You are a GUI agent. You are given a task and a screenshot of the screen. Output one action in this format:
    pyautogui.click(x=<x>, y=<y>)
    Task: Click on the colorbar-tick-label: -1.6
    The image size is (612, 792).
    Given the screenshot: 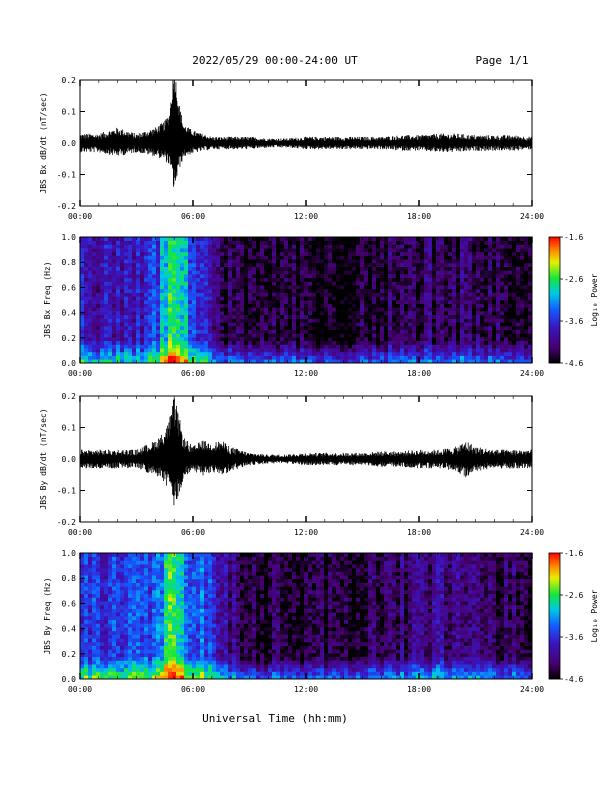 What is the action you would take?
    pyautogui.click(x=573, y=237)
    